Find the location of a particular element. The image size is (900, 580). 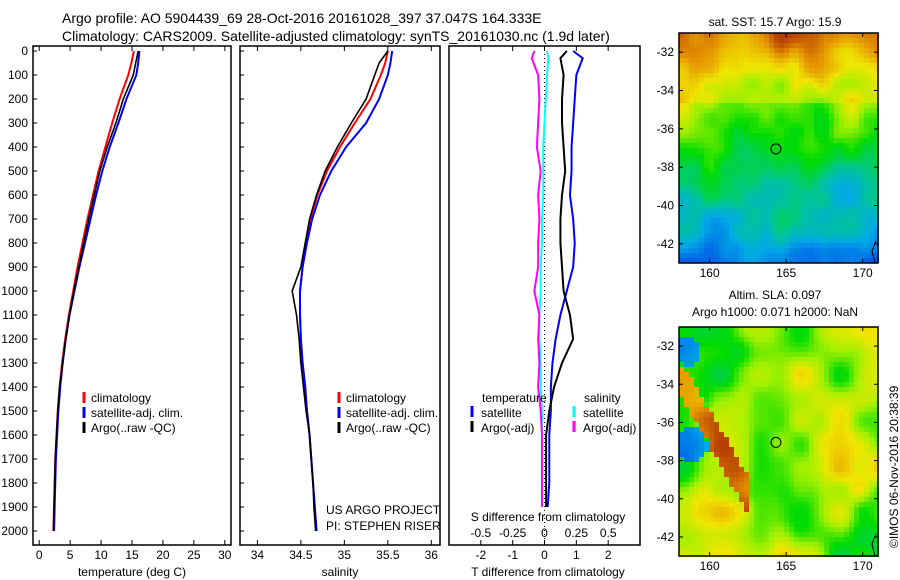

legend-label: Argo(..raw -QC) is located at coordinates (388, 428).